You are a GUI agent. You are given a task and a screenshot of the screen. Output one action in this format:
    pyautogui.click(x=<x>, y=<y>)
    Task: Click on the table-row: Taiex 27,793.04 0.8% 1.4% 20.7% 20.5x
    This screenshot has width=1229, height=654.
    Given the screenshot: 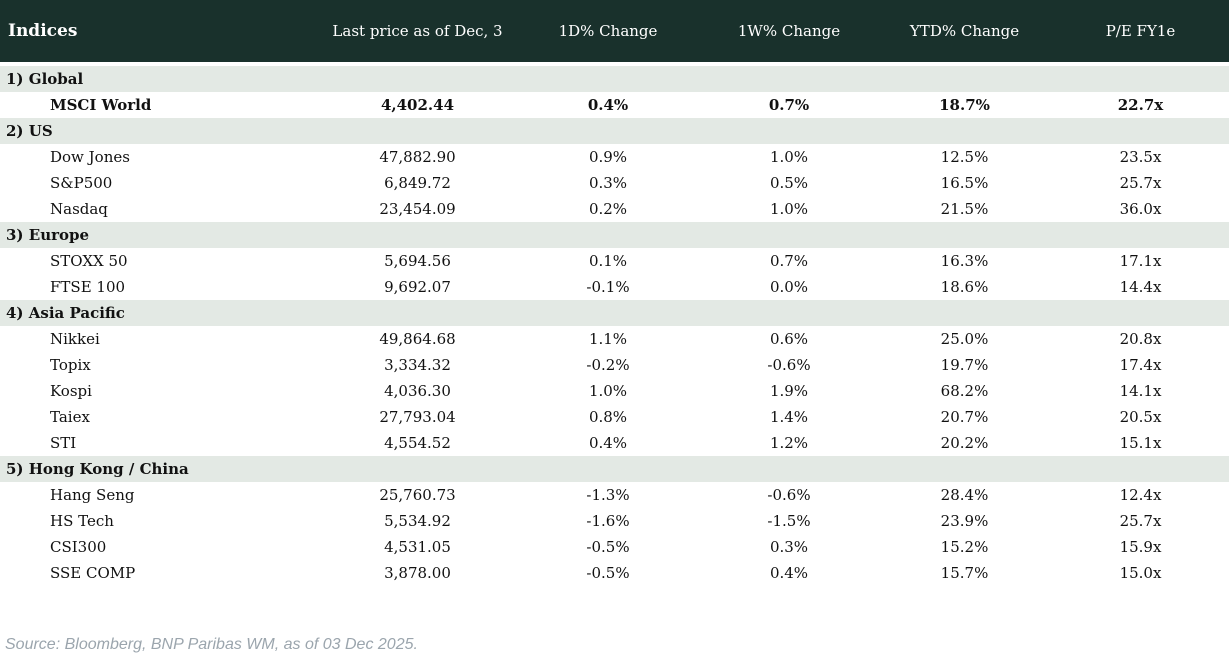 What is the action you would take?
    pyautogui.click(x=614, y=417)
    